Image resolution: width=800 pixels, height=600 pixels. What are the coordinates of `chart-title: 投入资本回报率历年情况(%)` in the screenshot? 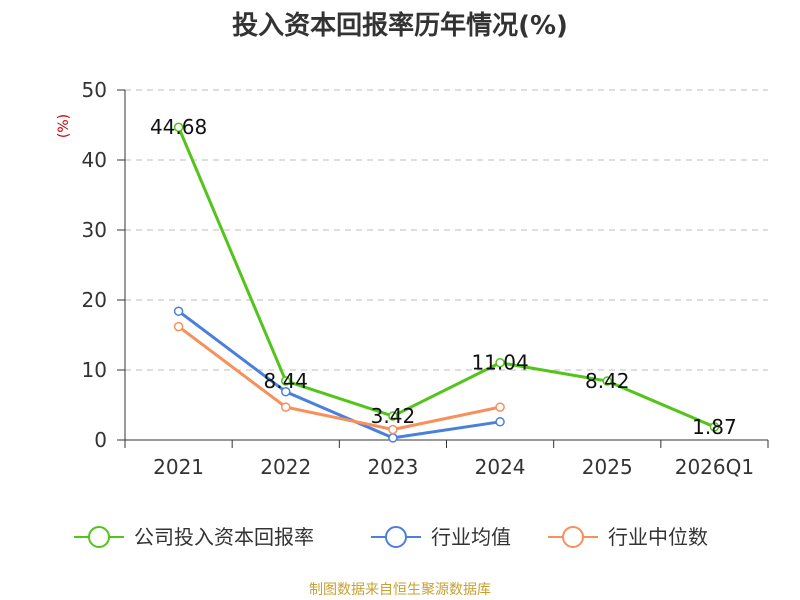 It's located at (400, 25).